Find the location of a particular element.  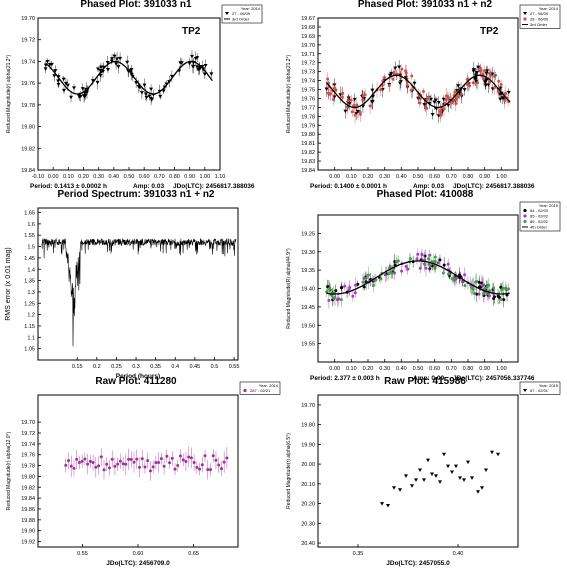

x-tick-label: 0.60 is located at coordinates (138, 554).